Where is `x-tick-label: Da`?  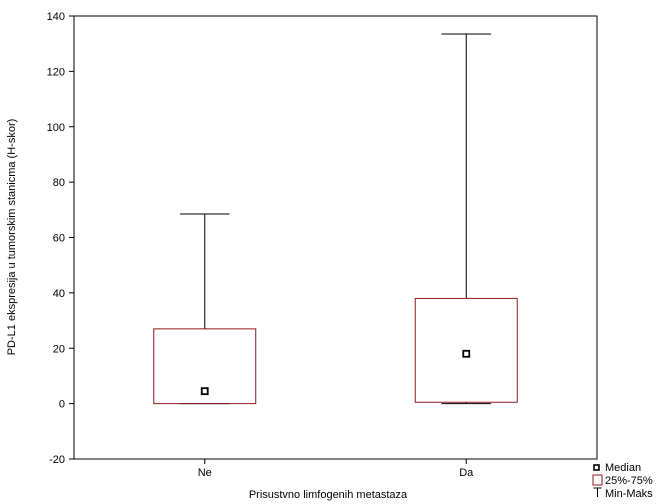 x-tick-label: Da is located at coordinates (466, 473).